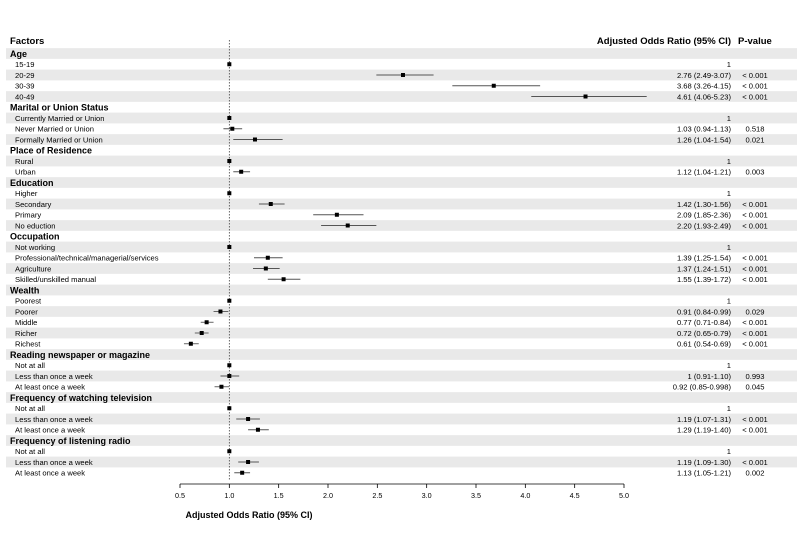  I want to click on or-value: 0.77 (0.71-0.84), so click(704, 322).